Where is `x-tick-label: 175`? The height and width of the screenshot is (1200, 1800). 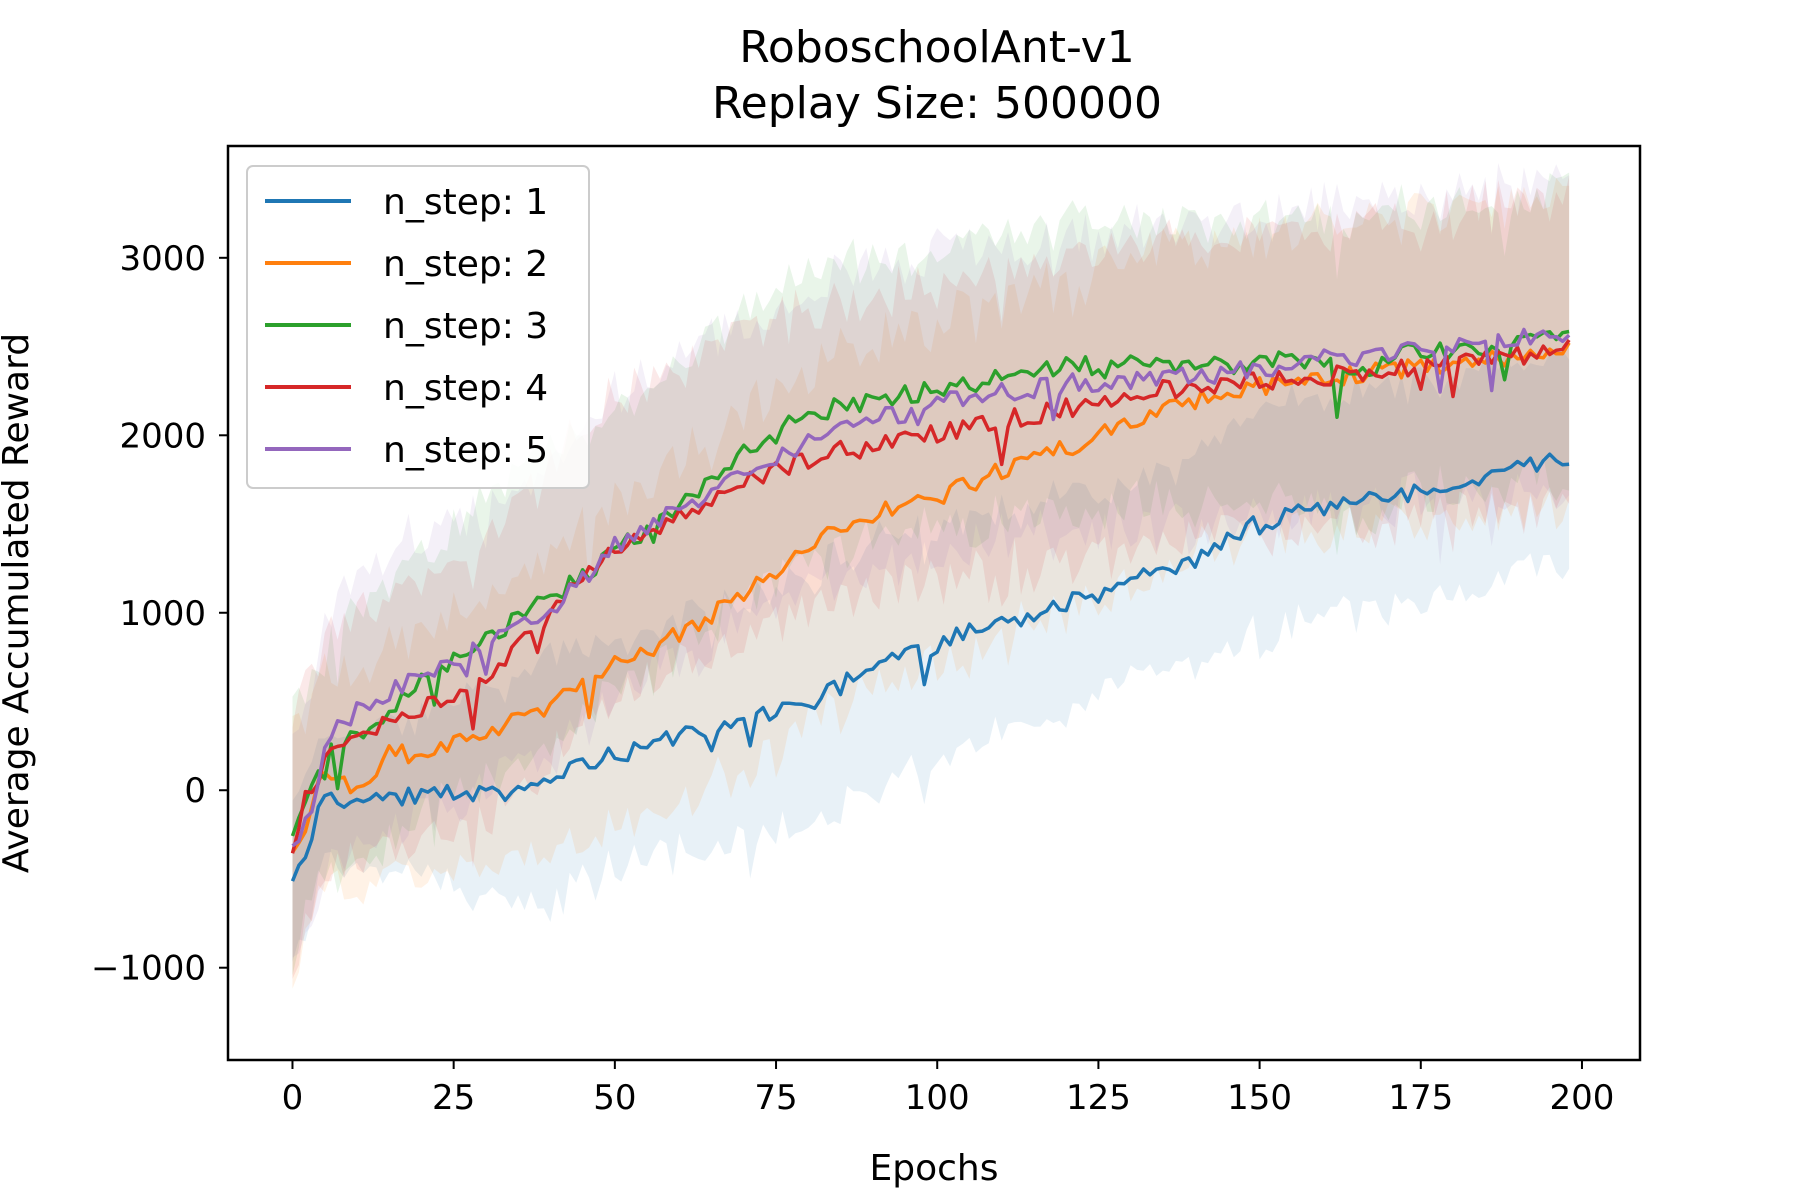 x-tick-label: 175 is located at coordinates (1420, 1098).